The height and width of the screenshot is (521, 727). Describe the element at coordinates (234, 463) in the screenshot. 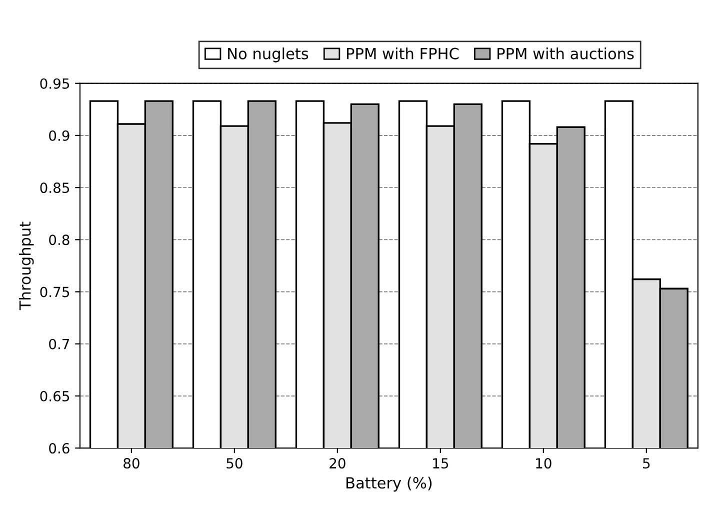

I see `x-tick-label: 50` at that location.